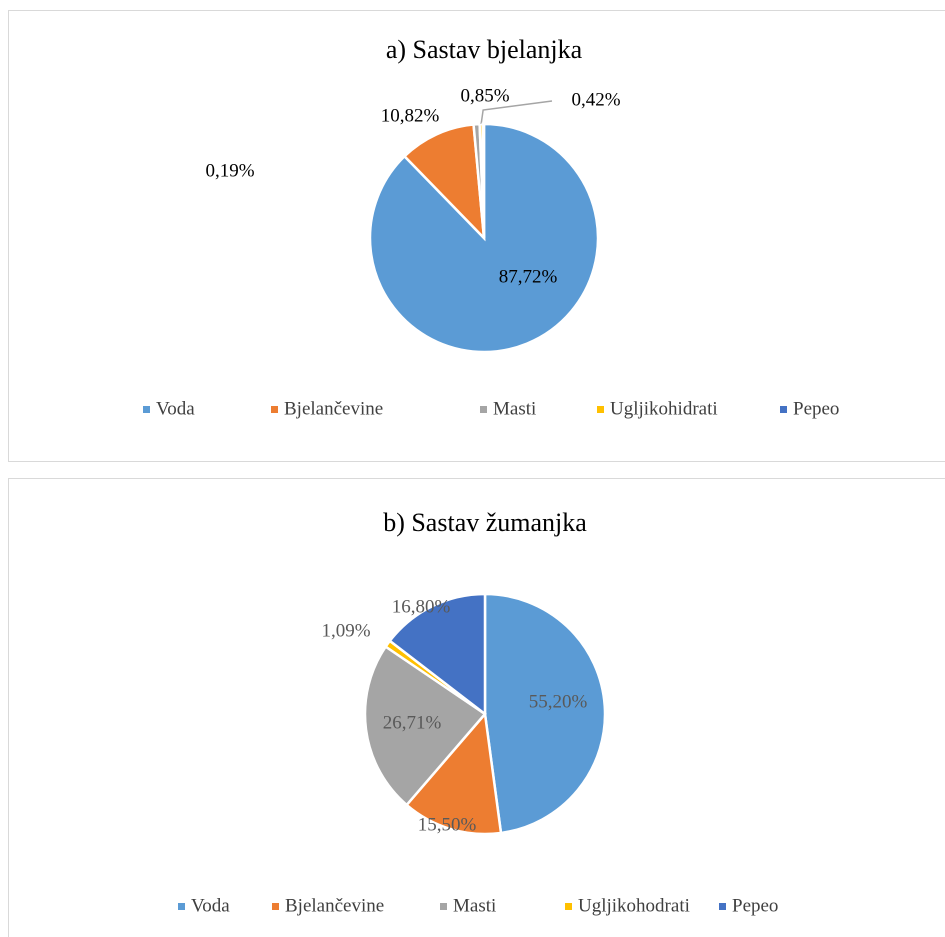 This screenshot has width=945, height=937. Describe the element at coordinates (421, 606) in the screenshot. I see `data-label: 16,80%` at that location.